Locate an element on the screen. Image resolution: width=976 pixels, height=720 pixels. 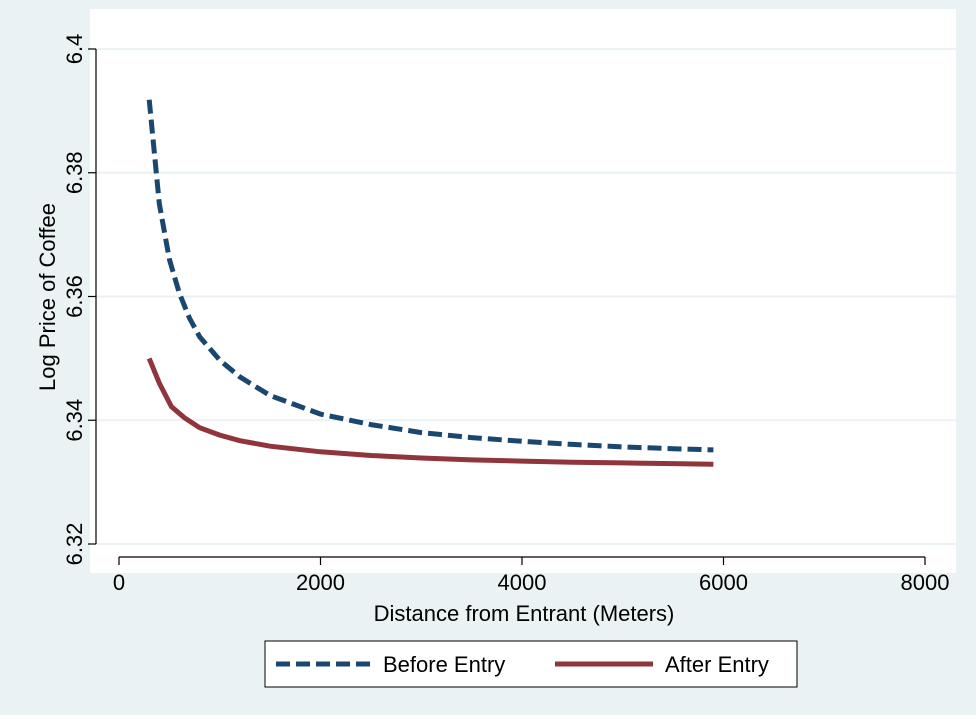
legend-box is located at coordinates (531, 664).